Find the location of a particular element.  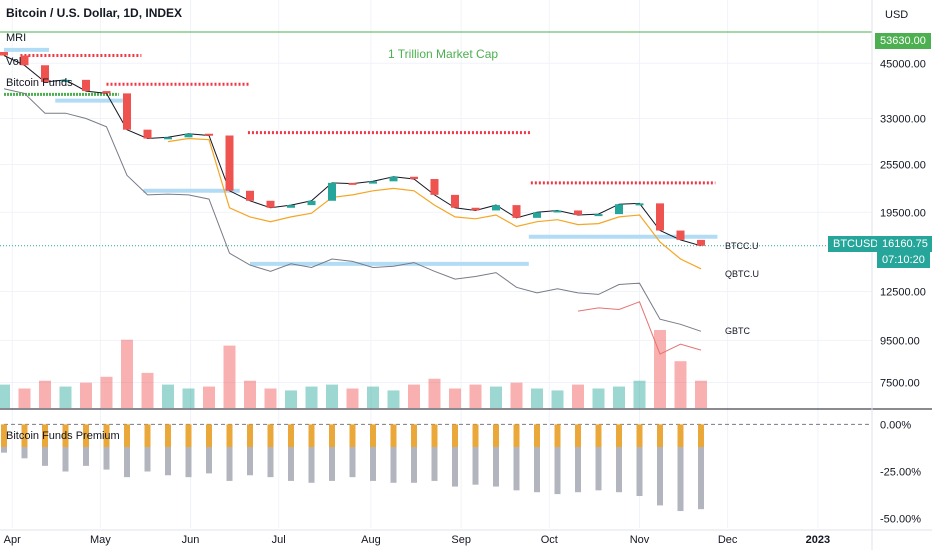

fund-label-btcc: BTCC.U is located at coordinates (742, 246).